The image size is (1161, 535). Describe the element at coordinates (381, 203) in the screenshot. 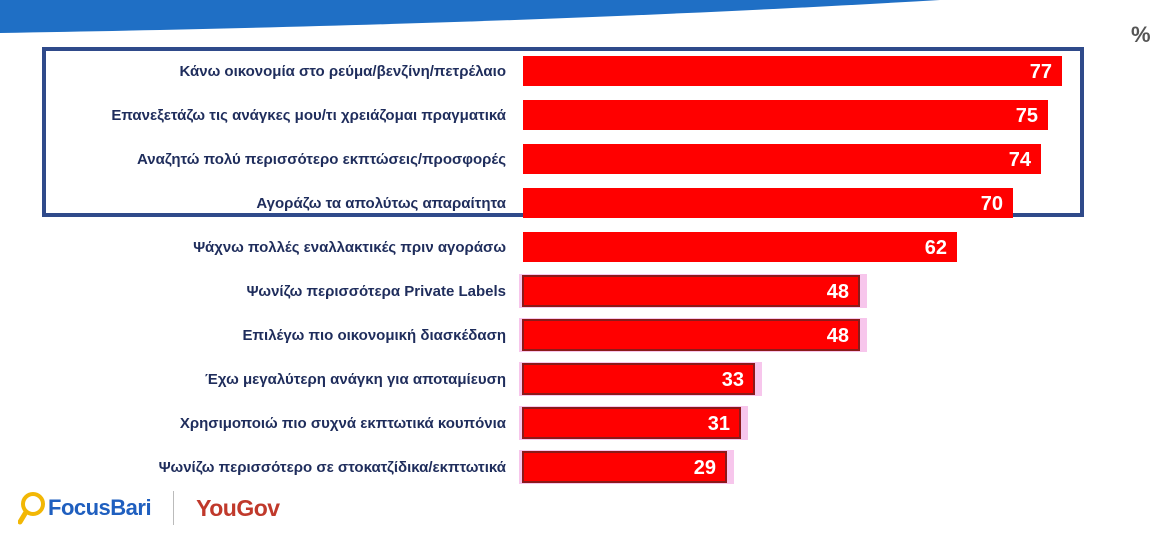

I see `category-label: Αγοράζω τα απολύτως απαραίτητα` at that location.